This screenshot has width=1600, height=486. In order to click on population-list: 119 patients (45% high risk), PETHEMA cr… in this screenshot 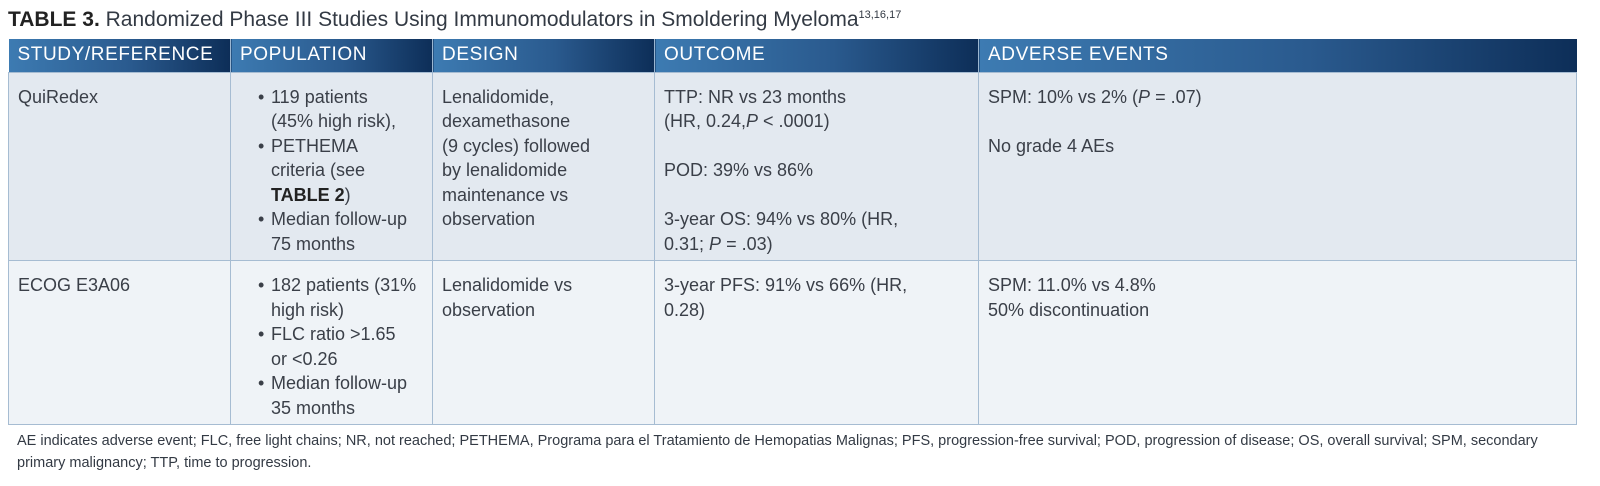, I will do `click(331, 171)`.